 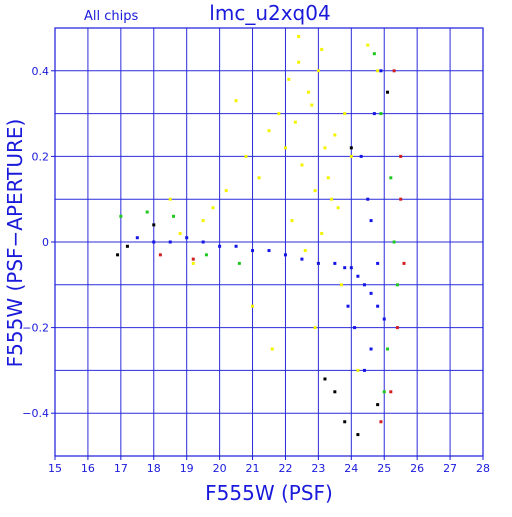 I want to click on x-axis-label: F555W (PSF), so click(x=269, y=493).